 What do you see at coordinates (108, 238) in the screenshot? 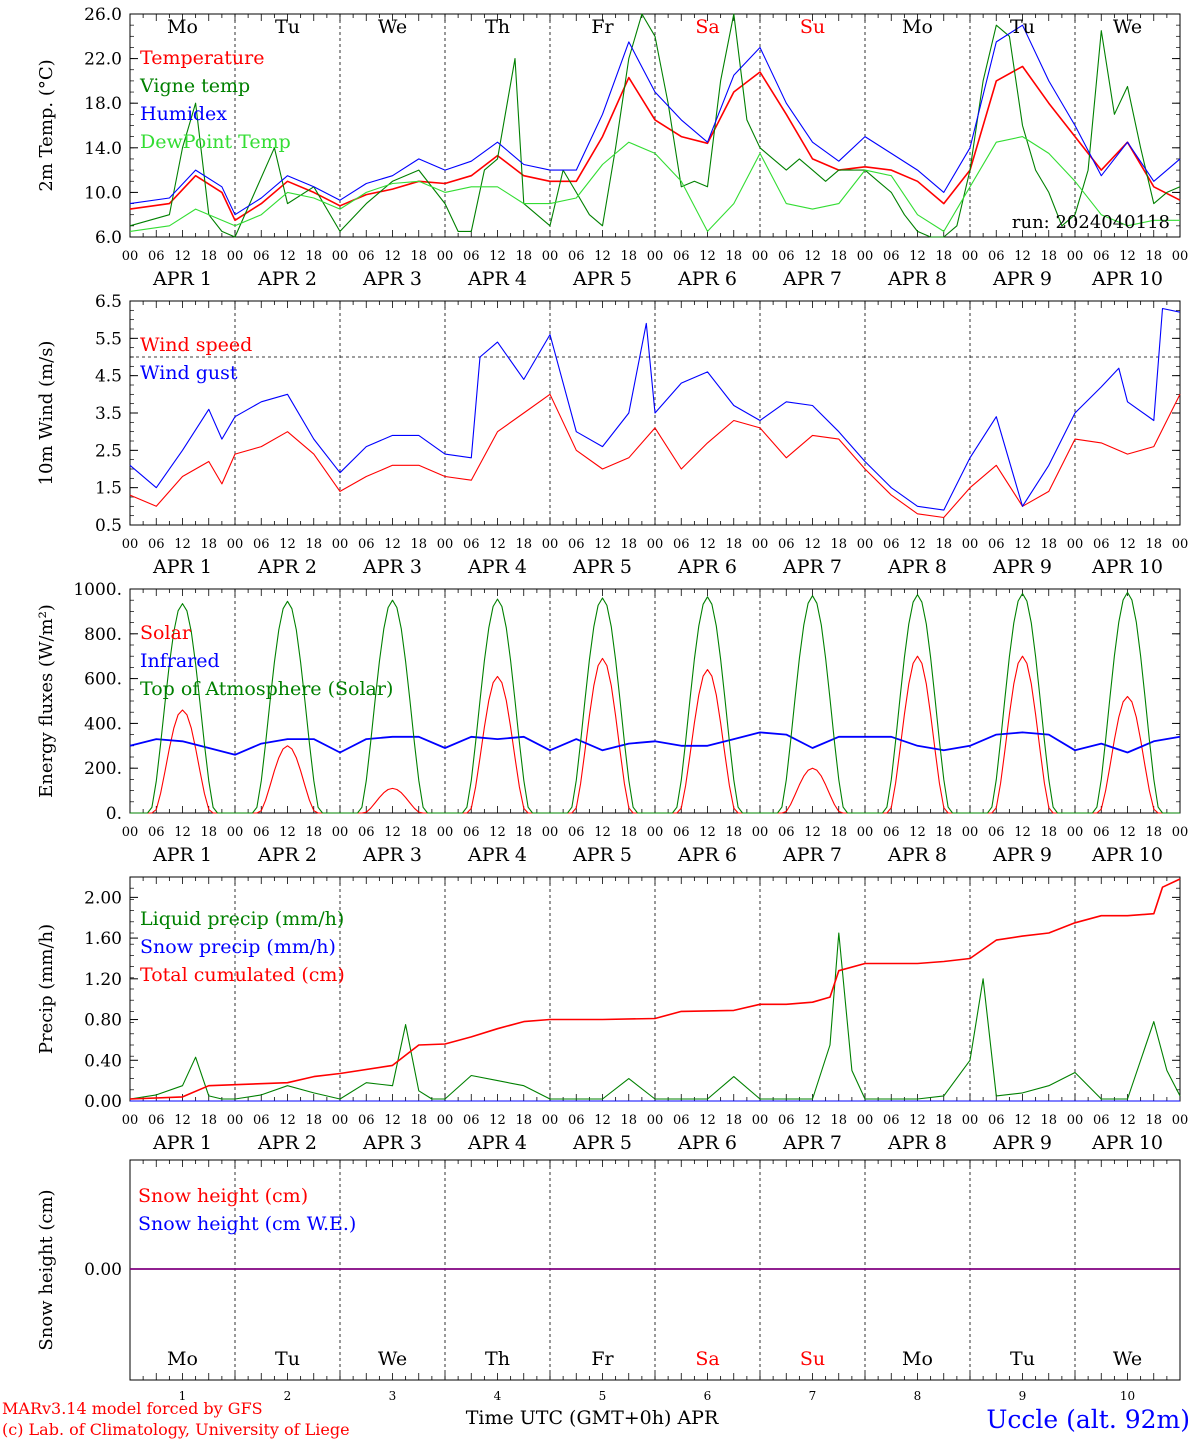
I see `y-tick-label: 6.0` at bounding box center [108, 238].